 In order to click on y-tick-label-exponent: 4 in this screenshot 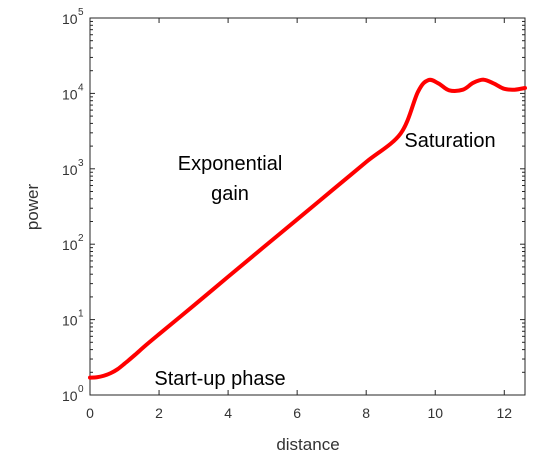, I will do `click(81, 87)`.